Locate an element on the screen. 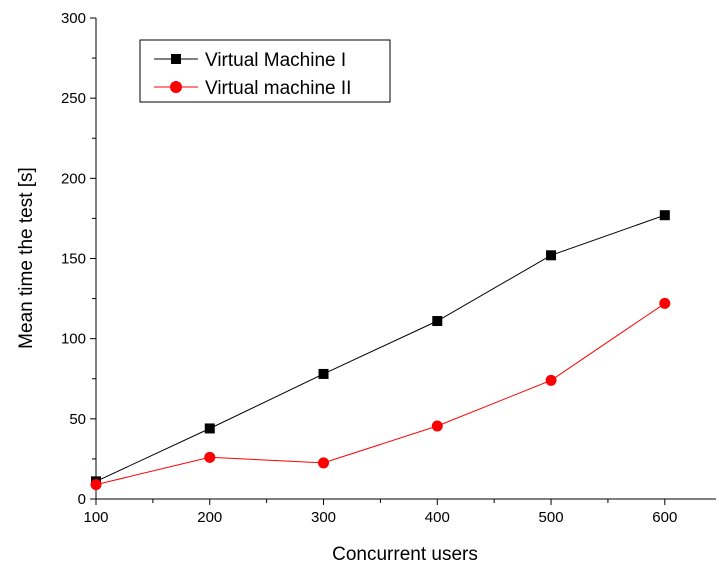 Image resolution: width=719 pixels, height=569 pixels. x-tick-label: 200 is located at coordinates (209, 517).